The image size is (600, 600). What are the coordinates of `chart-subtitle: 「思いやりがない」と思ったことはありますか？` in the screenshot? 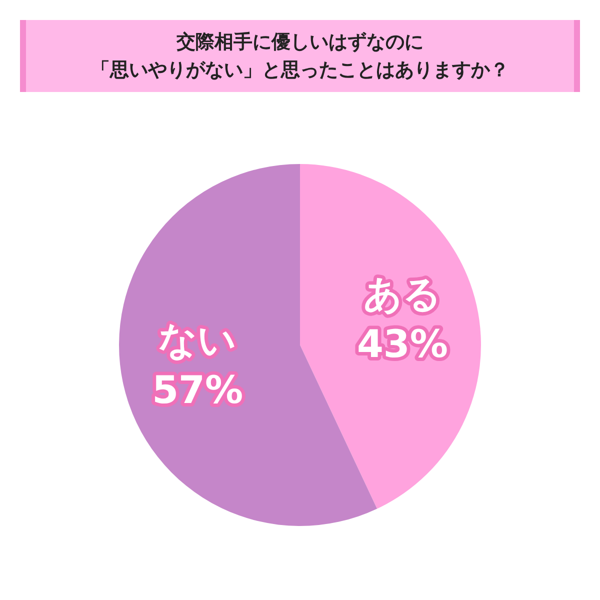 It's located at (300, 70).